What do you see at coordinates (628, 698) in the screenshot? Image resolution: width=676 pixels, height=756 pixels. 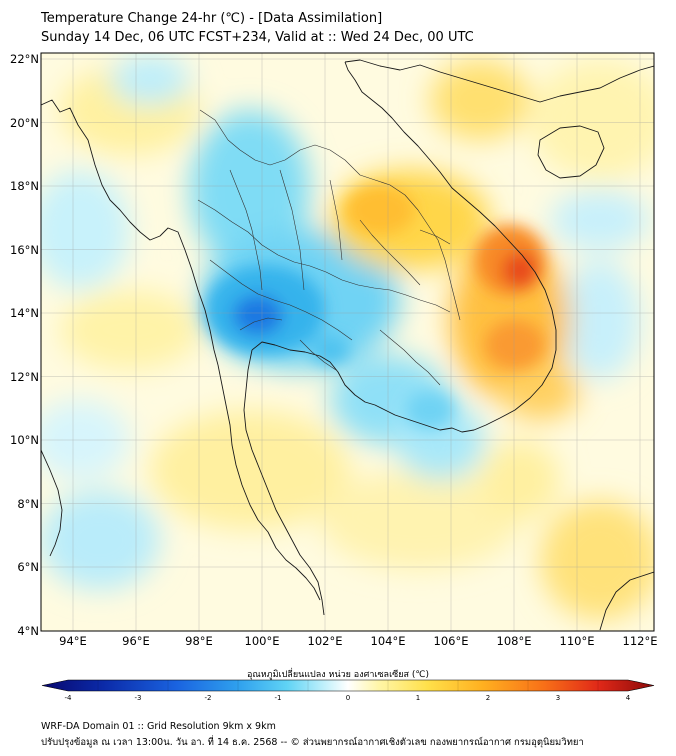 I see `colorbar-tick: 4` at bounding box center [628, 698].